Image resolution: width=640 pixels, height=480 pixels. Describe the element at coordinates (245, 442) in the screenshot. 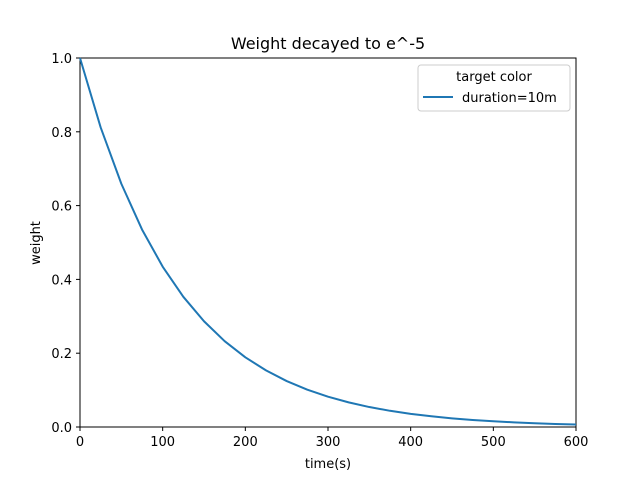

I see `x-tick-label: 200` at that location.